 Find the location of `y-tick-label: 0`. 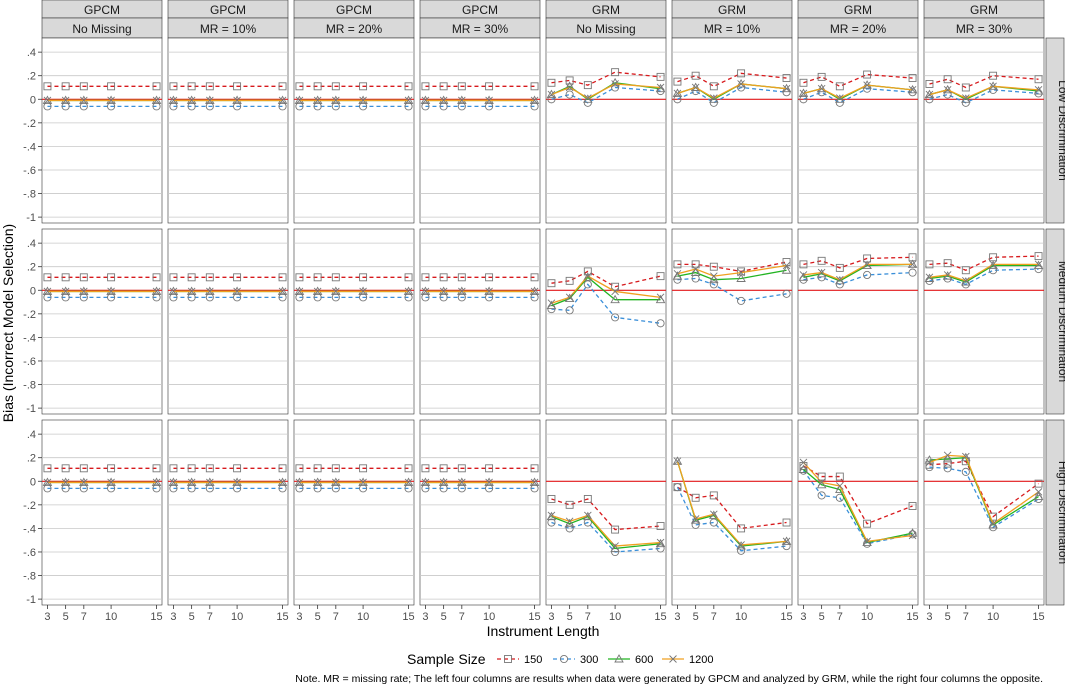

y-tick-label: 0 is located at coordinates (33, 482).